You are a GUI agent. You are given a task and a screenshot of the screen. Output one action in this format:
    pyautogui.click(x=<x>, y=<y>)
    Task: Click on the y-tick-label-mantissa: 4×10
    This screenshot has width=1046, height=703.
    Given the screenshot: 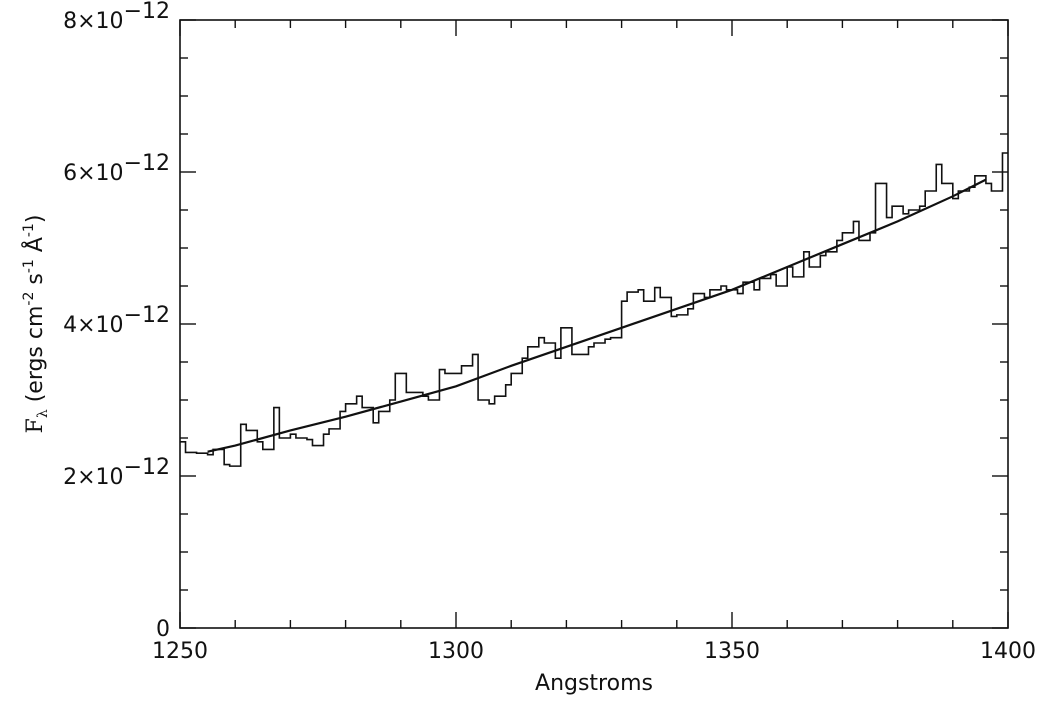 What is the action you would take?
    pyautogui.click(x=93, y=325)
    